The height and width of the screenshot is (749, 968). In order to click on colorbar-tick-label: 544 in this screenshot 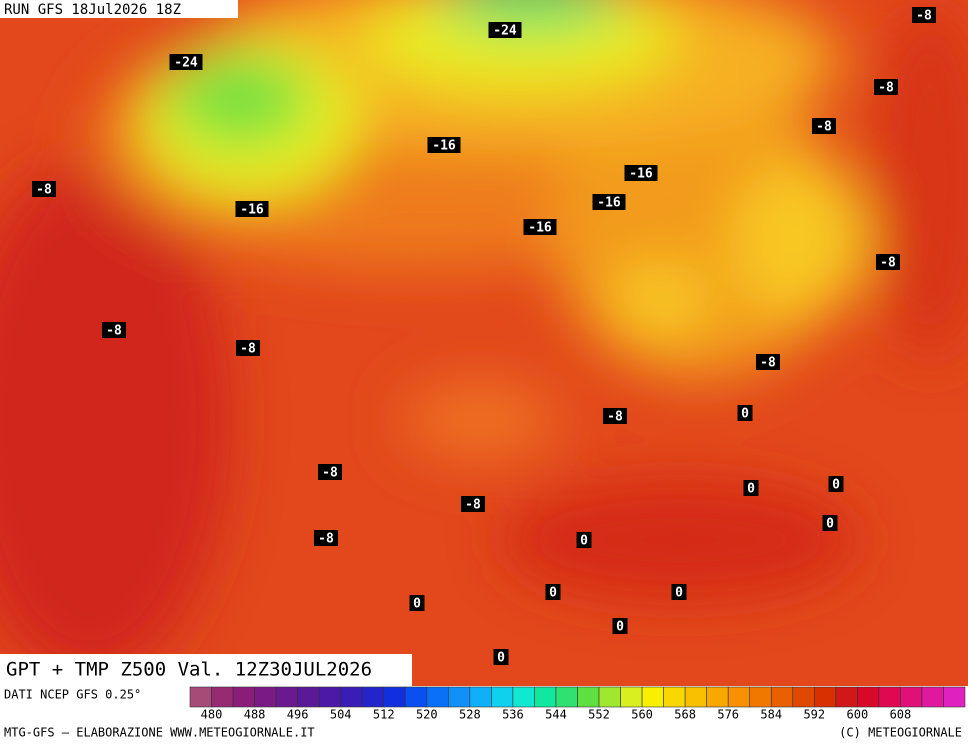, I will do `click(556, 715)`.